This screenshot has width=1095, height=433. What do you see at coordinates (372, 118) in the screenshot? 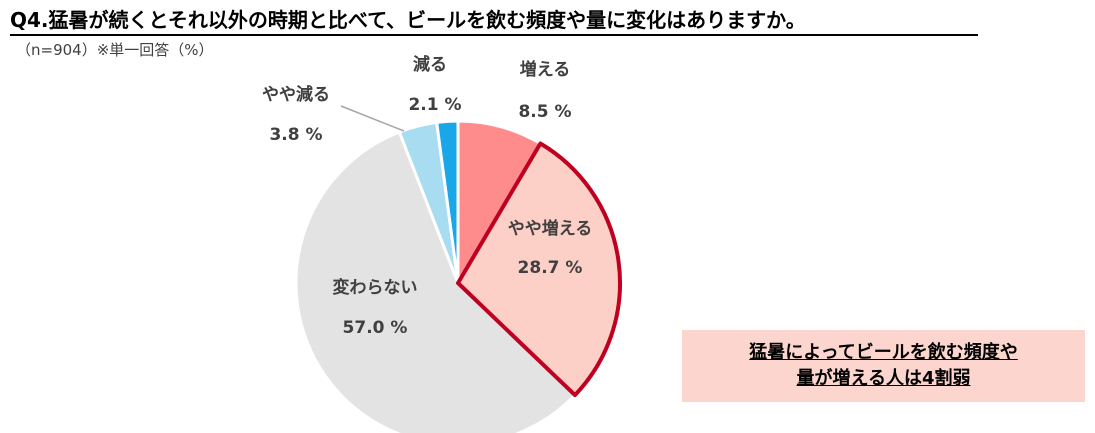
I see `leader-line` at bounding box center [372, 118].